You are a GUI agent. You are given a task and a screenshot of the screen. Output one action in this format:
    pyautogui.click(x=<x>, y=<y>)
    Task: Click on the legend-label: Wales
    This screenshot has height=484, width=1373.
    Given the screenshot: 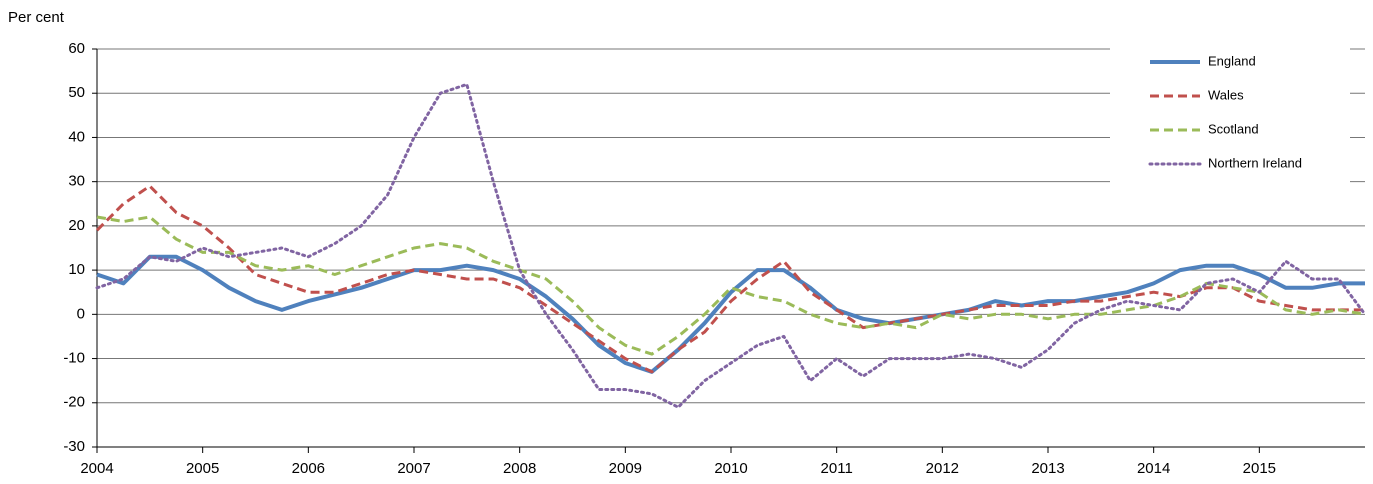 What is the action you would take?
    pyautogui.click(x=1226, y=94)
    